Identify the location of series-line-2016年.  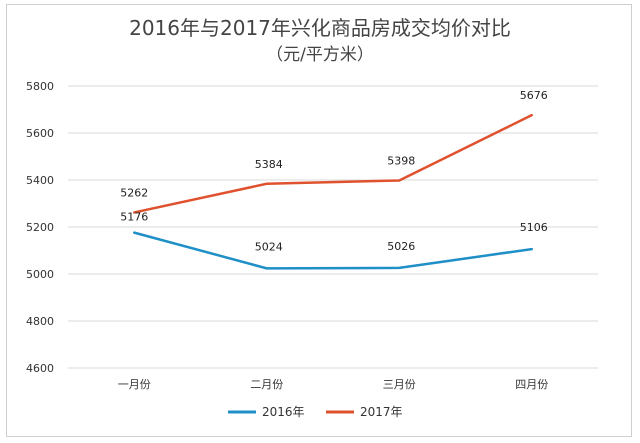
(333, 250).